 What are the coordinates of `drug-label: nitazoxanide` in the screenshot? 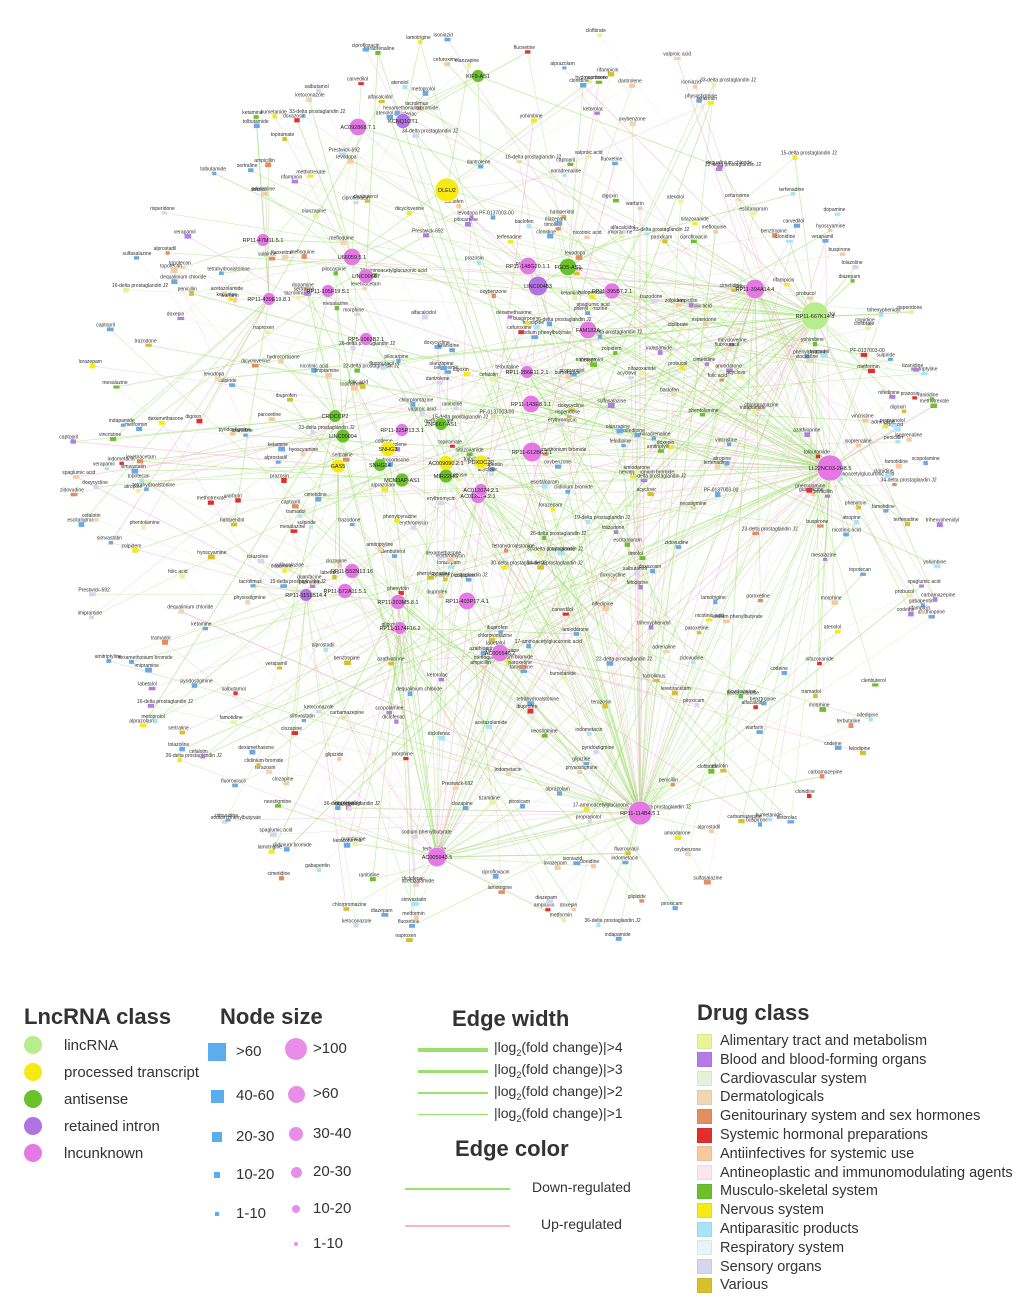 It's located at (642, 369).